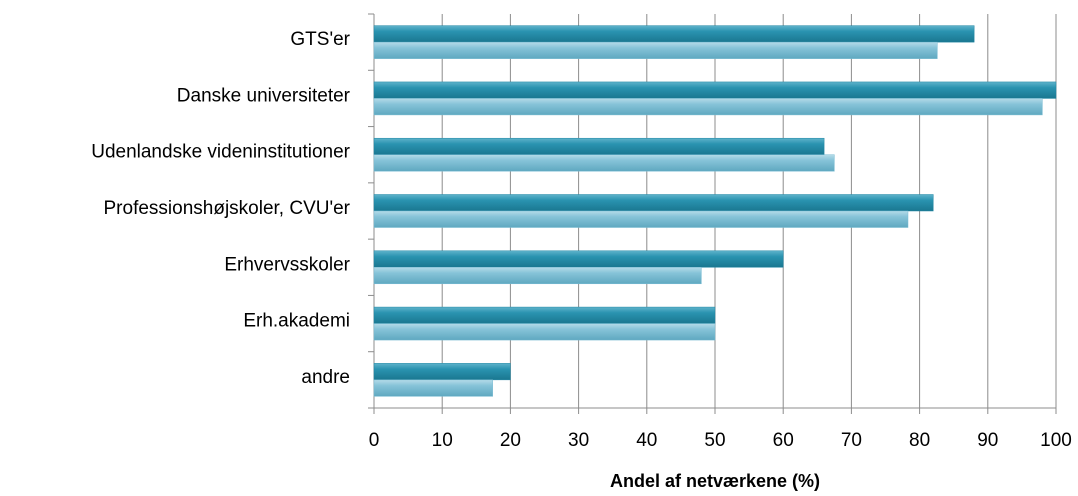 This screenshot has height=496, width=1078. What do you see at coordinates (442, 440) in the screenshot?
I see `x-tick-label: 10` at bounding box center [442, 440].